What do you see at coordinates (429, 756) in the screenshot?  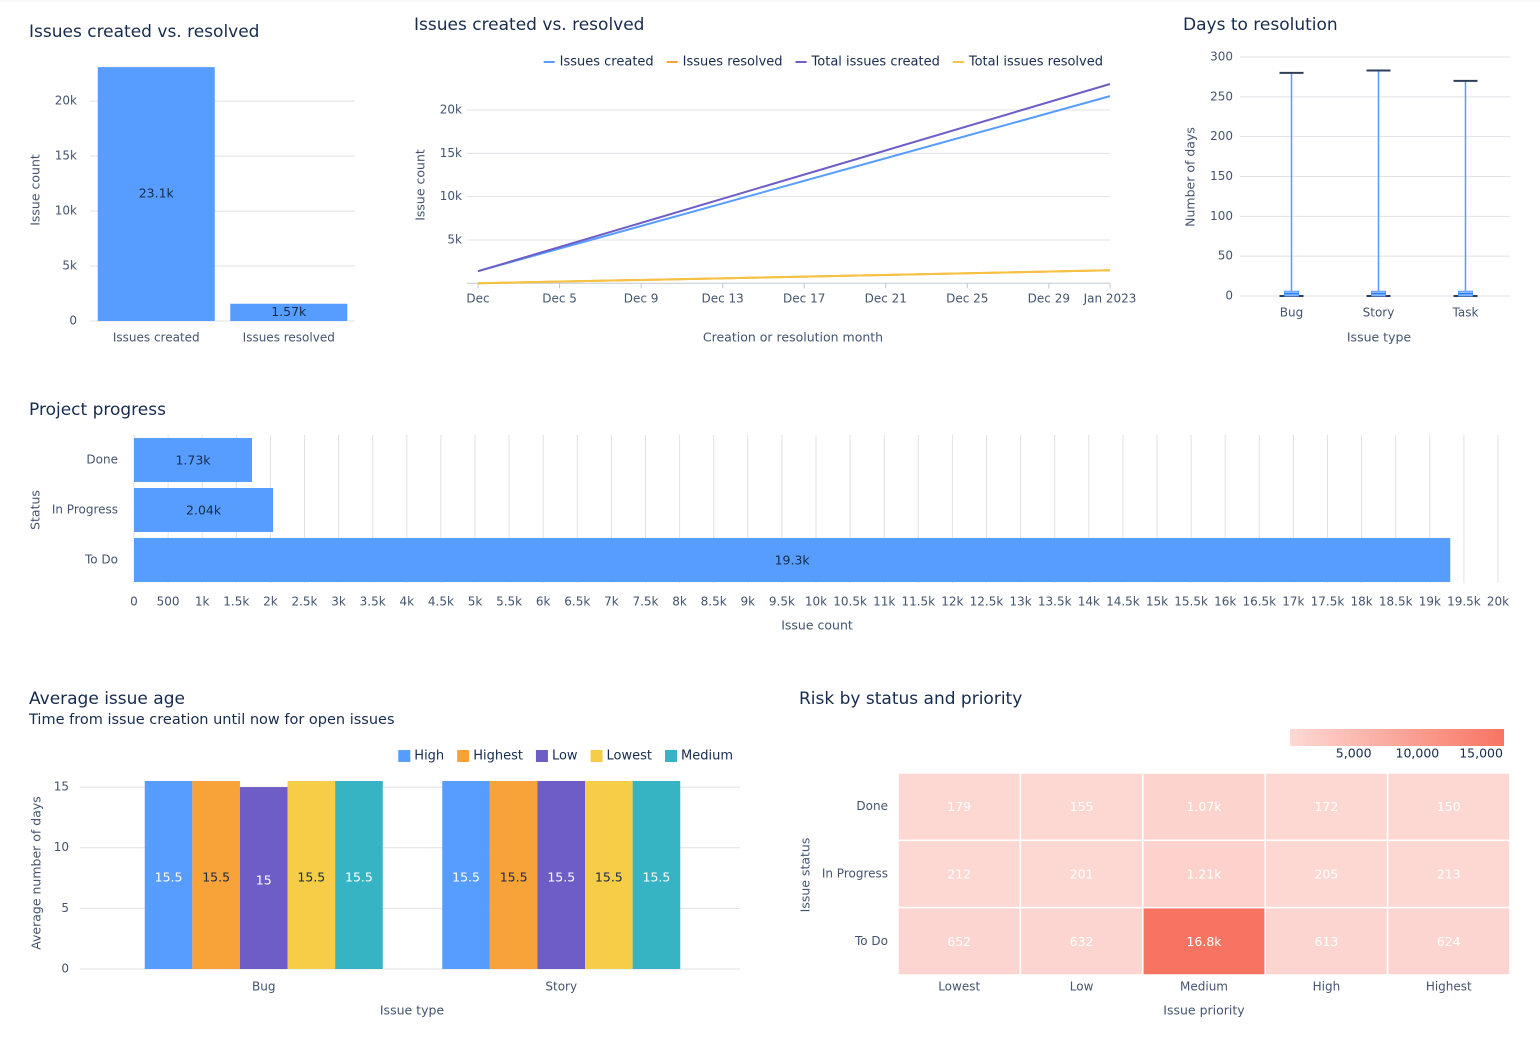 I see `legend-label: High` at bounding box center [429, 756].